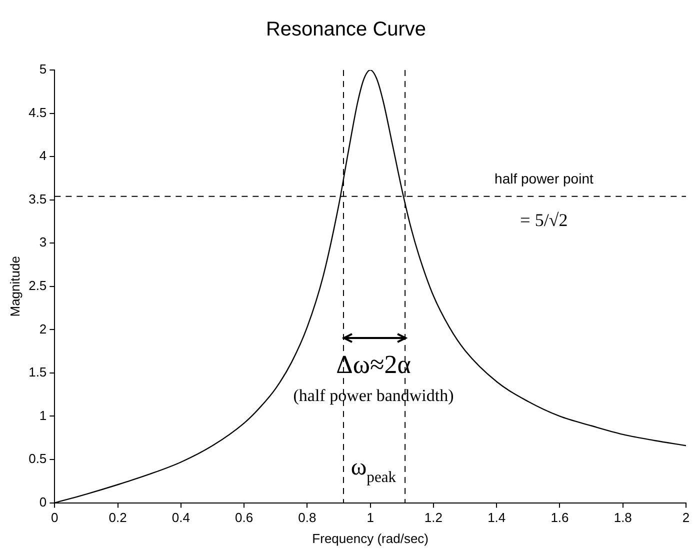 This screenshot has width=698, height=553. Describe the element at coordinates (43, 502) in the screenshot. I see `y-tick-label: 0` at that location.